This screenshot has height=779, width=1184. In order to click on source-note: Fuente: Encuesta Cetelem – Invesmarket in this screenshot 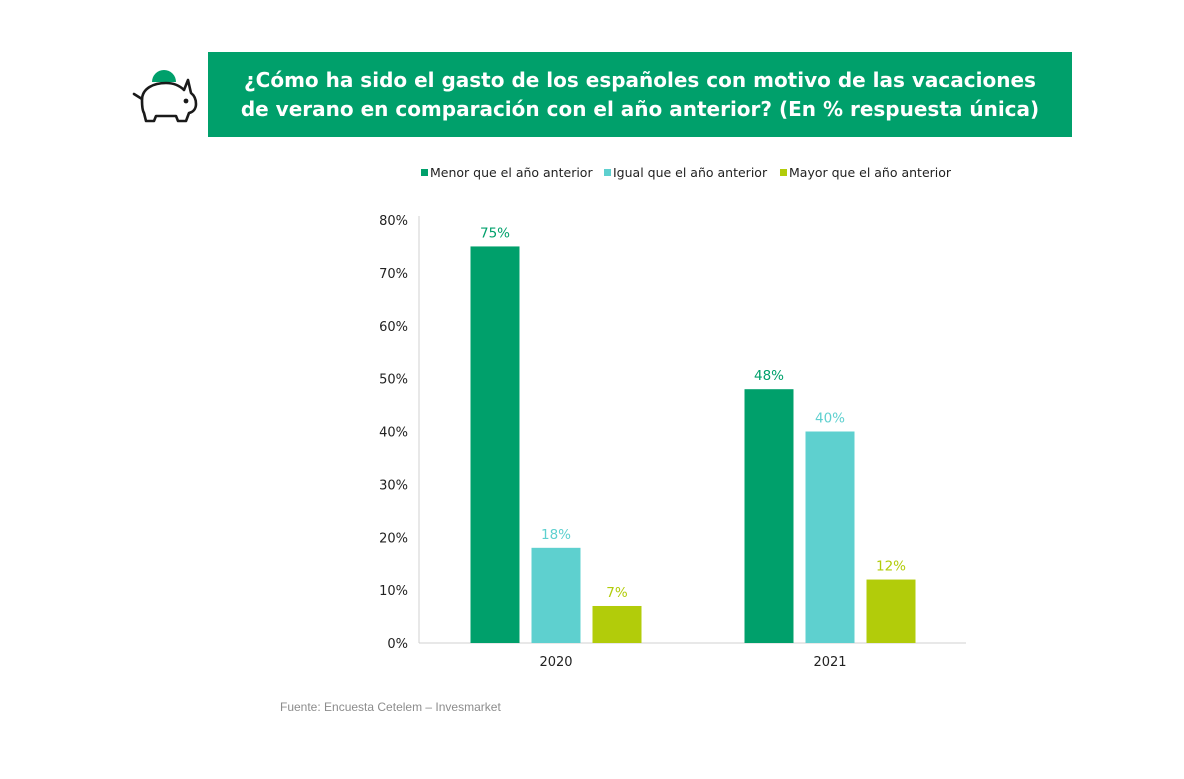, I will do `click(390, 707)`.